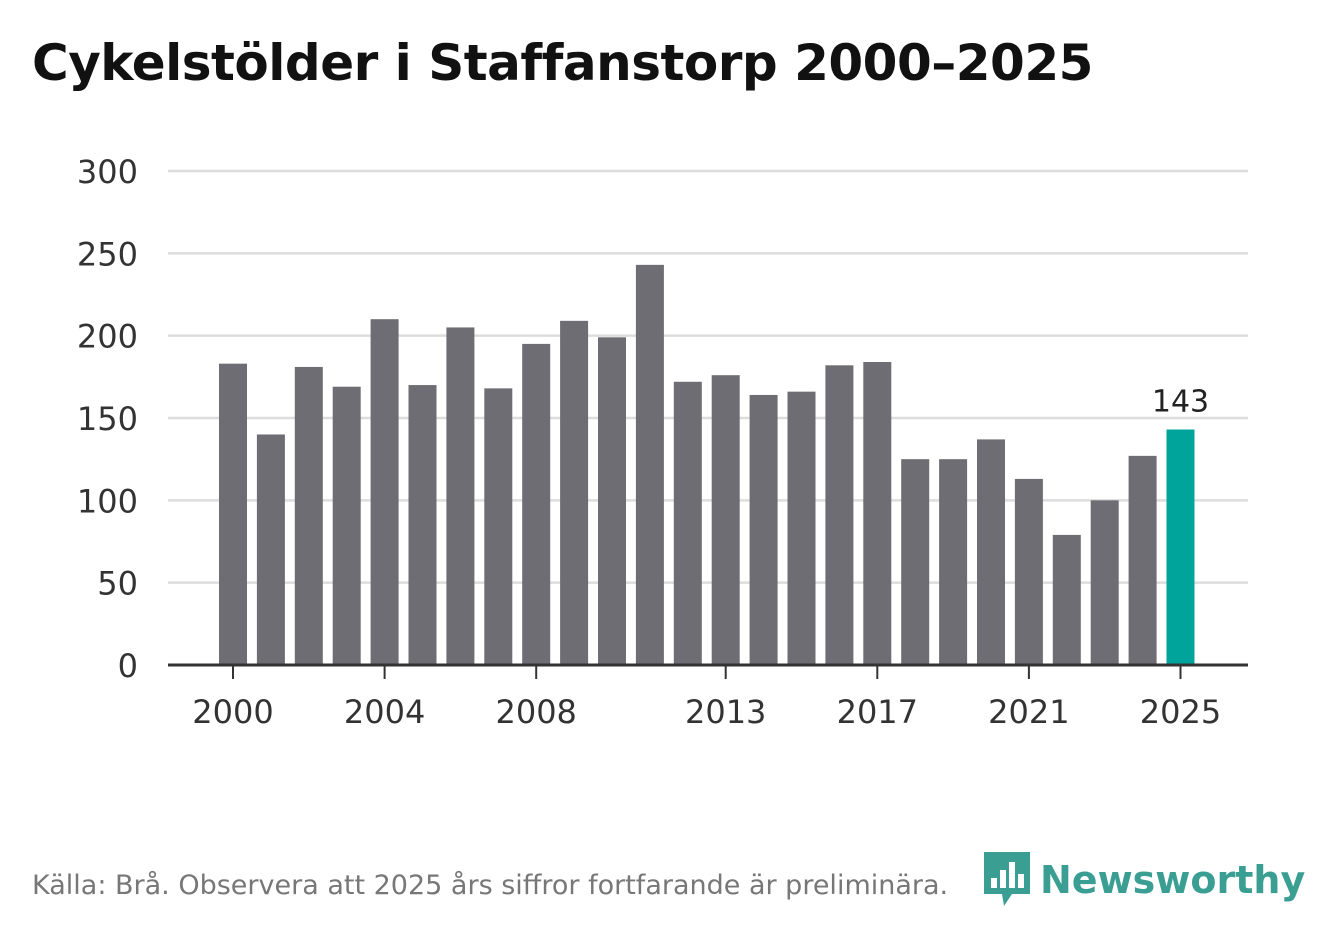 The width and height of the screenshot is (1322, 939). I want to click on logo-text: Newsworthy, so click(1173, 880).